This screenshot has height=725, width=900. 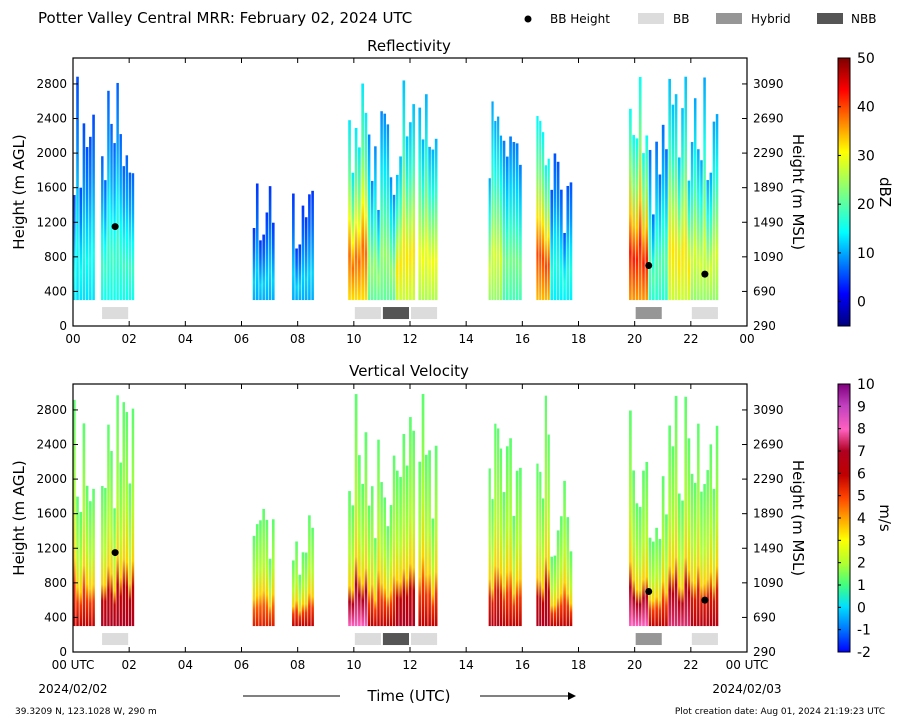 What do you see at coordinates (861, 519) in the screenshot?
I see `colorbar-tick-label: 4` at bounding box center [861, 519].